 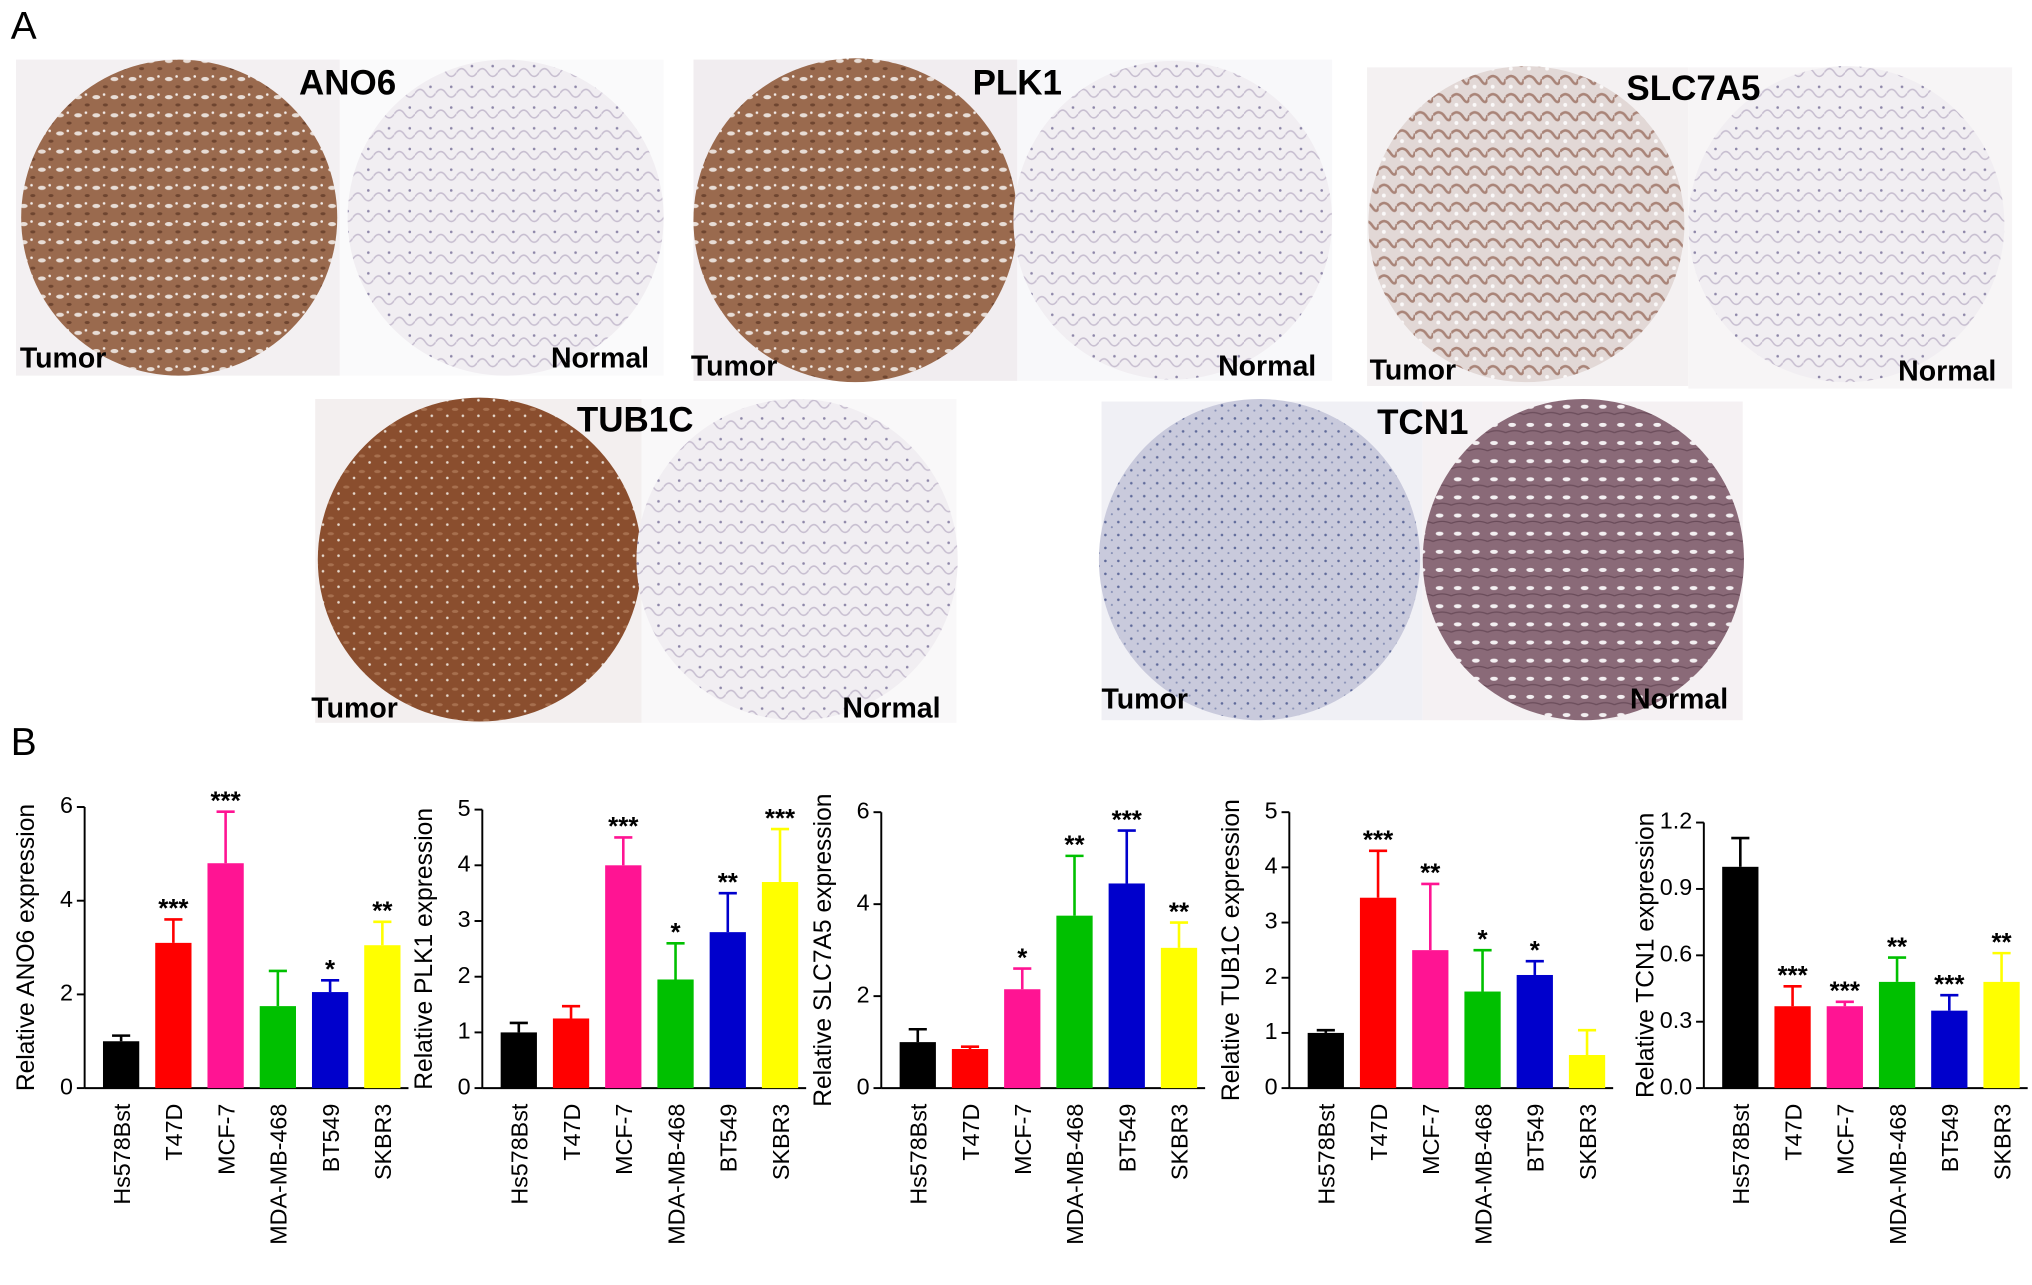 I want to click on y-tick-label: 6, so click(x=66, y=805).